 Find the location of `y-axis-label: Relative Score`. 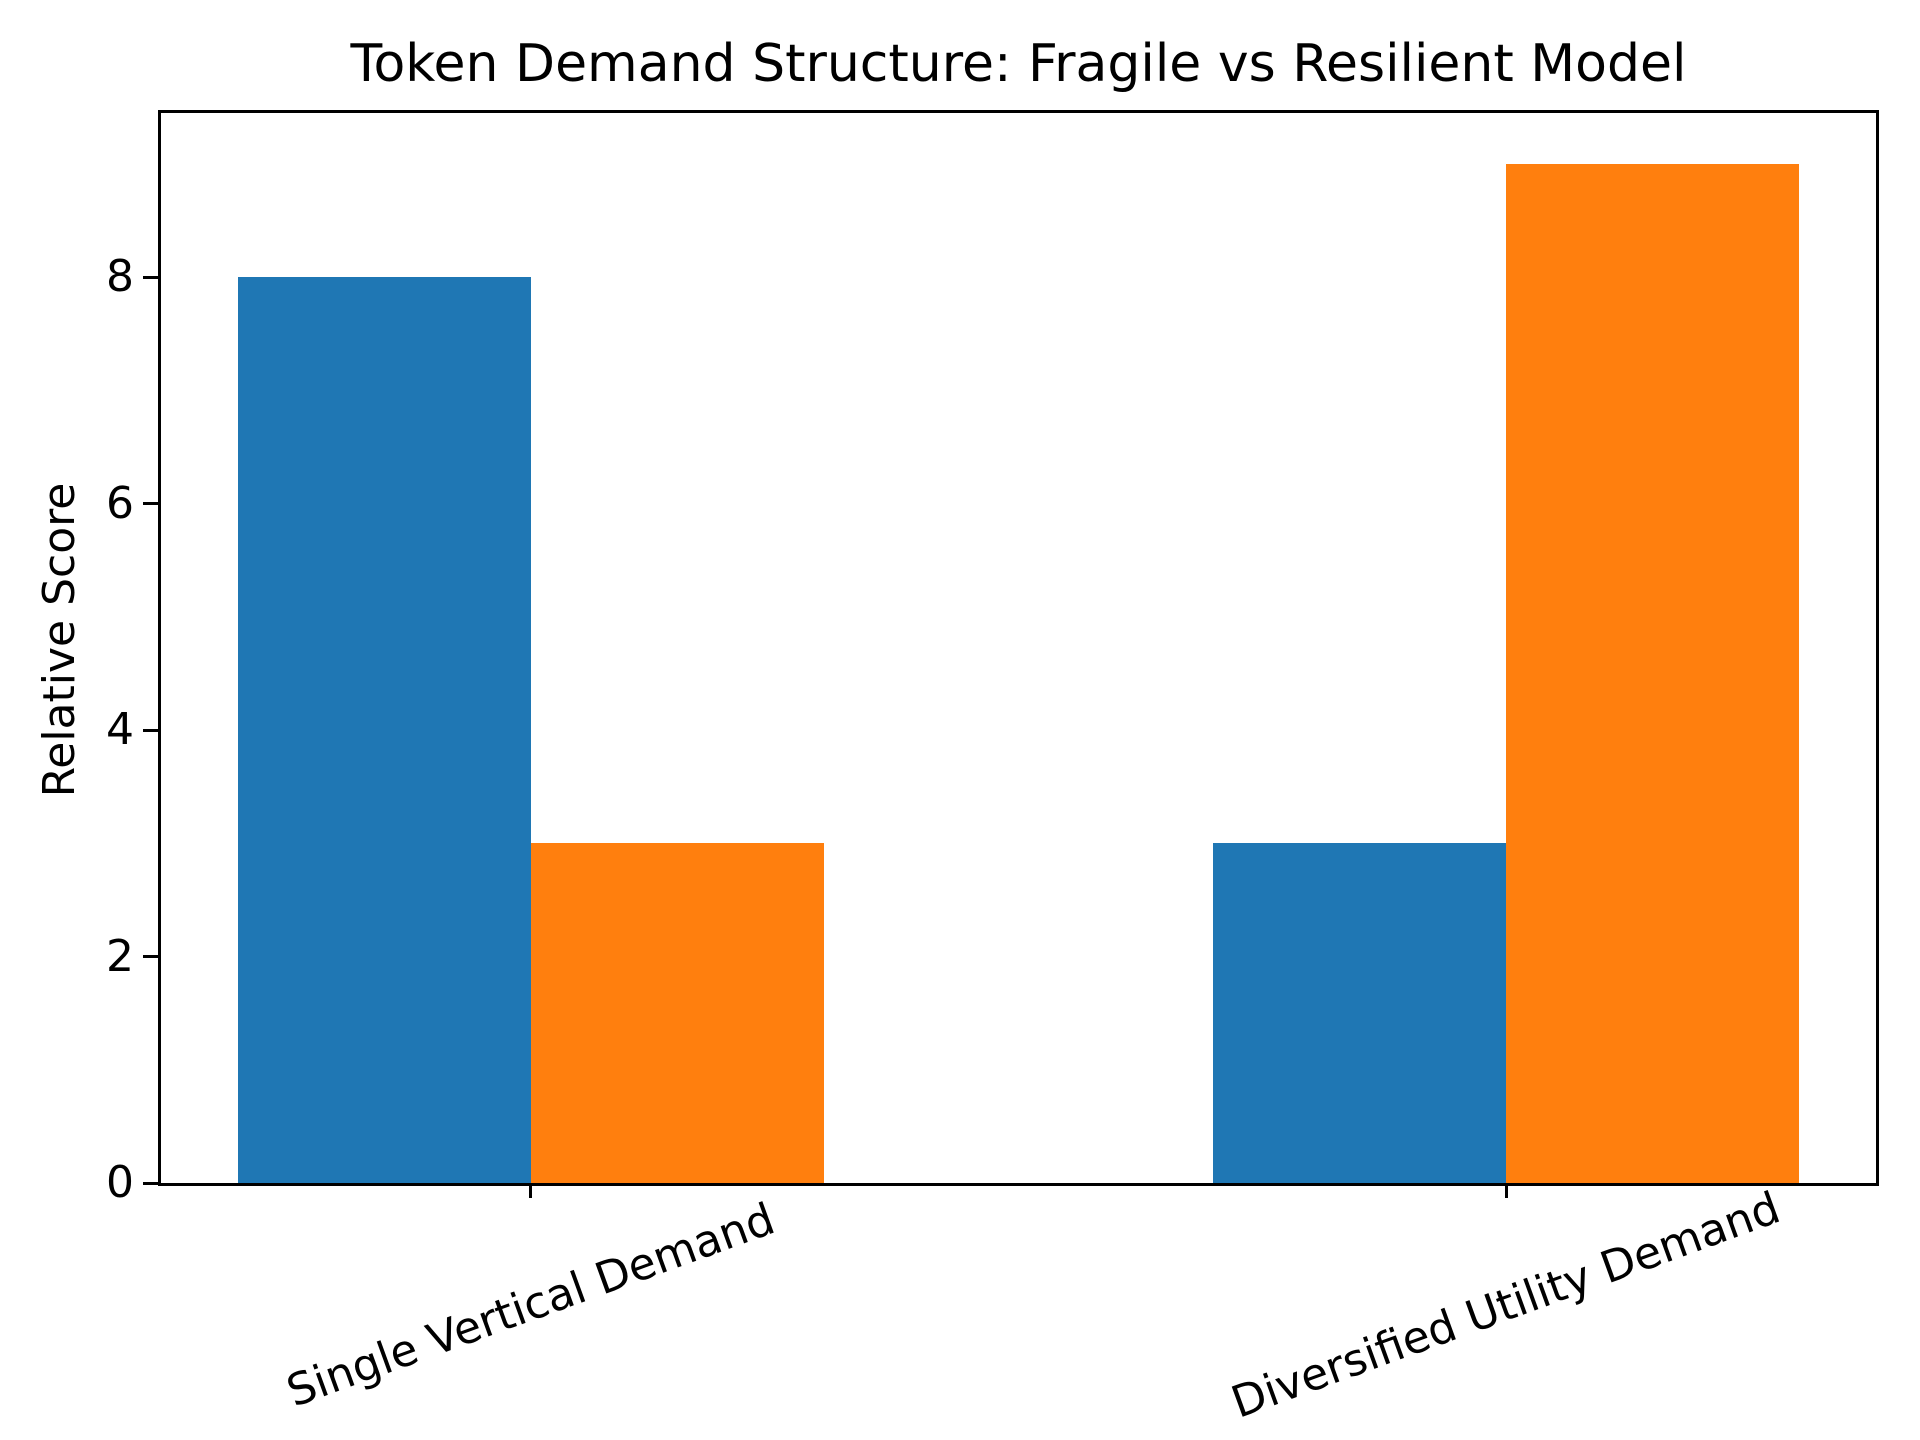

y-axis-label: Relative Score is located at coordinates (59, 640).